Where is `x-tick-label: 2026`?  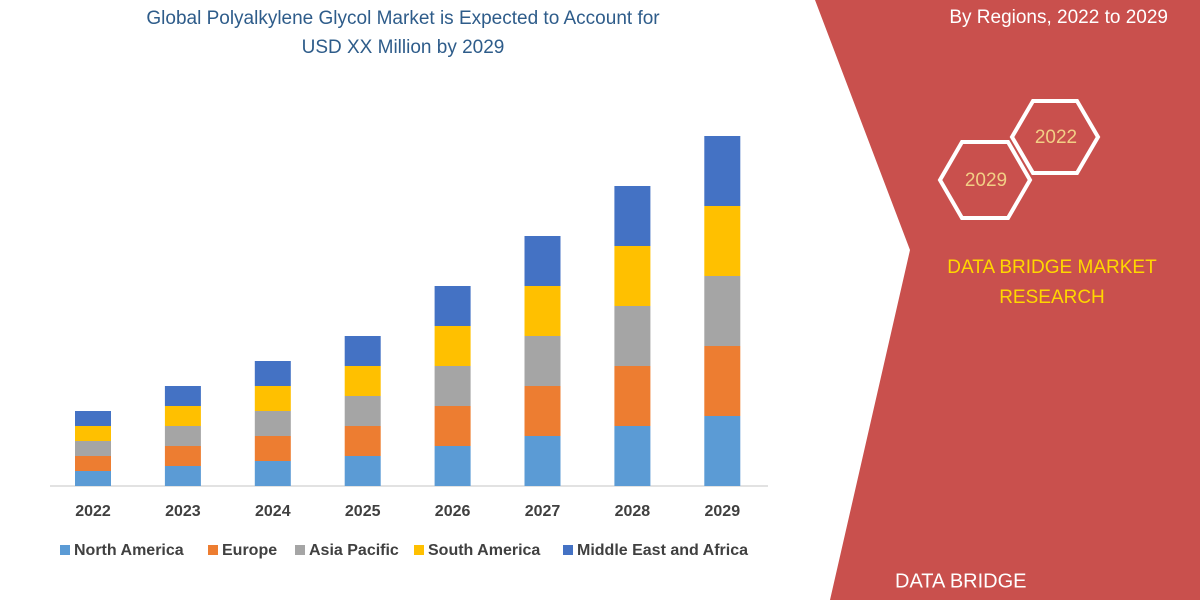 x-tick-label: 2026 is located at coordinates (453, 511).